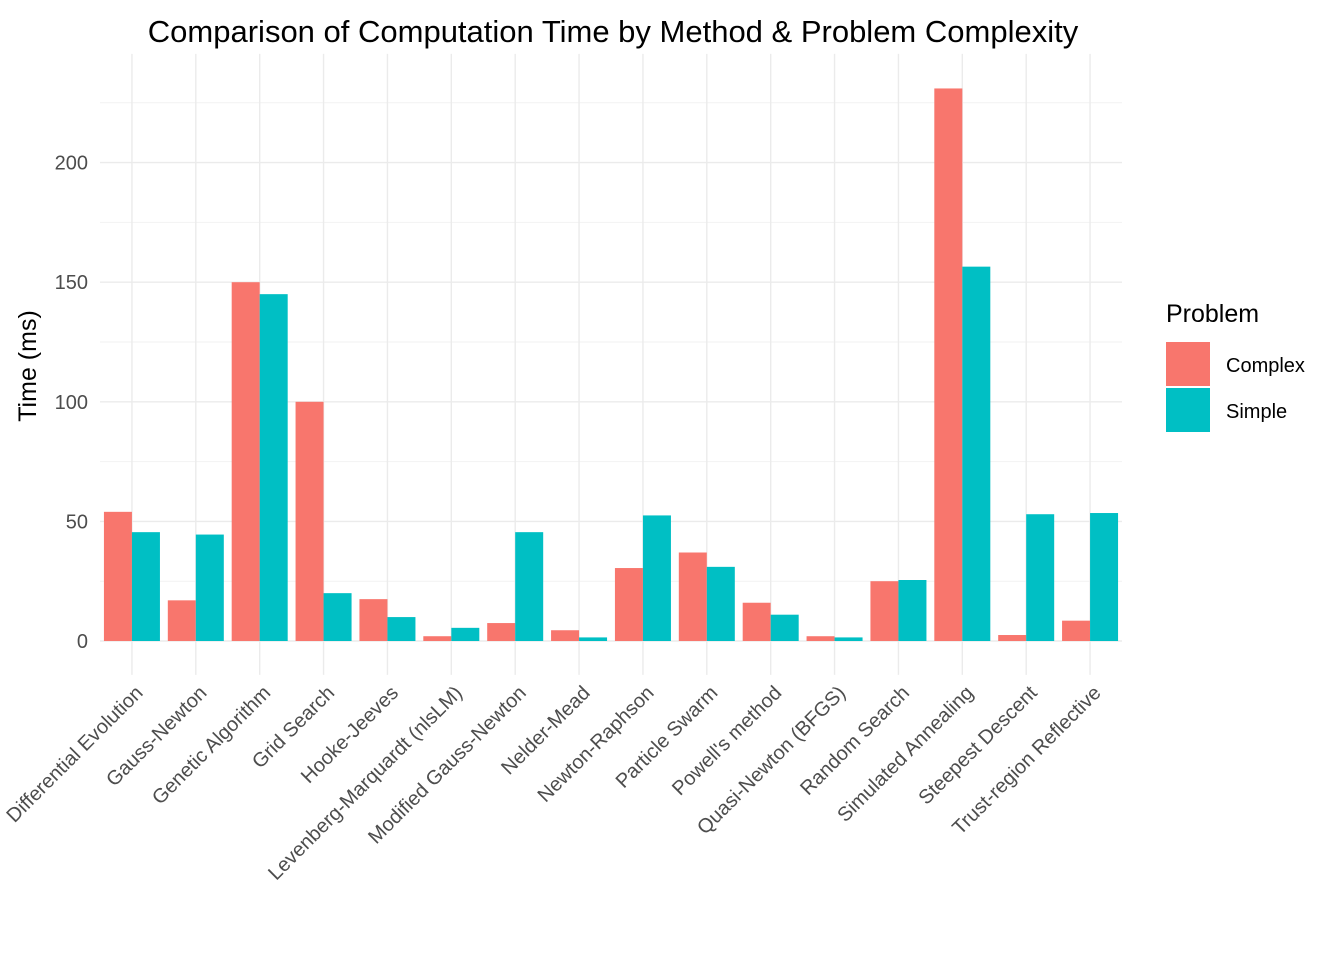 The image size is (1344, 960). Describe the element at coordinates (1256, 412) in the screenshot. I see `legend-label-simple: Simple` at that location.